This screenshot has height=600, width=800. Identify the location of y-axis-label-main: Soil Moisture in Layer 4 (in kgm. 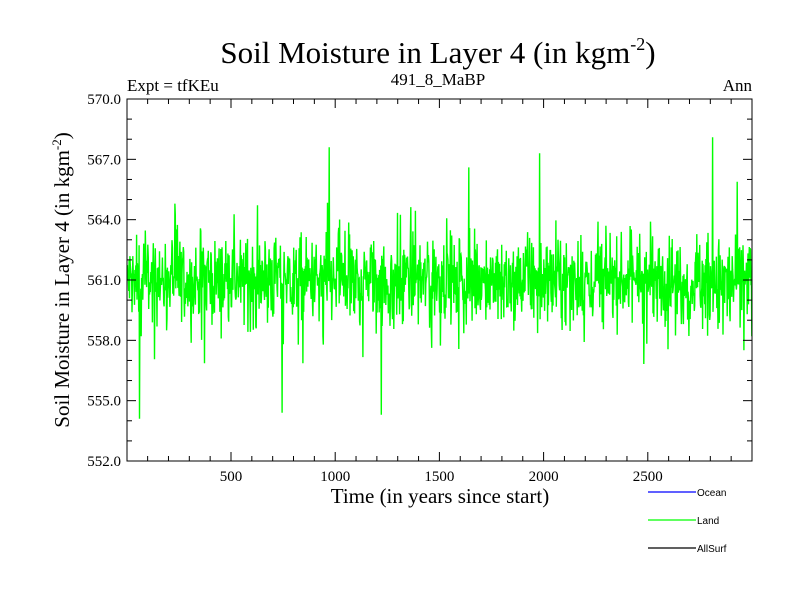
(62, 289).